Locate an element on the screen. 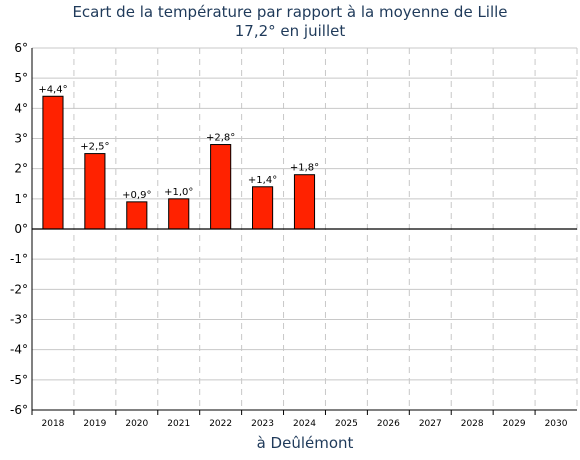 The height and width of the screenshot is (460, 580). y-tick-label: 0° is located at coordinates (21, 229).